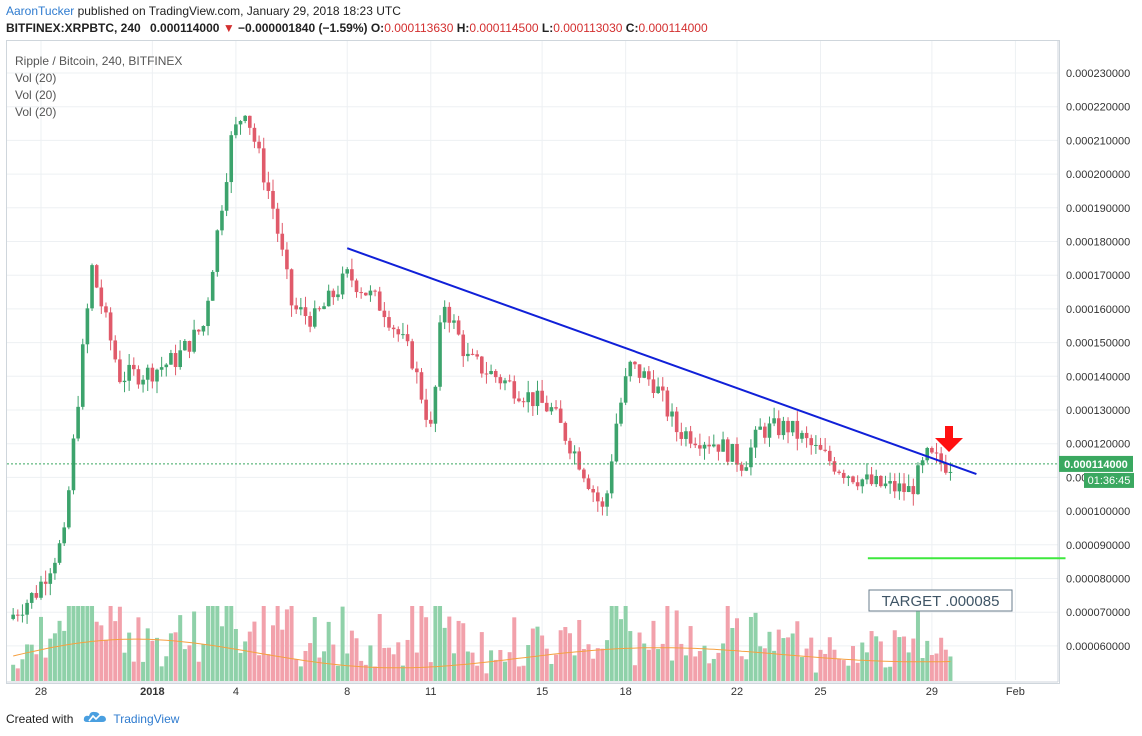  What do you see at coordinates (95, 718) in the screenshot?
I see `tradingview-cloud-icon` at bounding box center [95, 718].